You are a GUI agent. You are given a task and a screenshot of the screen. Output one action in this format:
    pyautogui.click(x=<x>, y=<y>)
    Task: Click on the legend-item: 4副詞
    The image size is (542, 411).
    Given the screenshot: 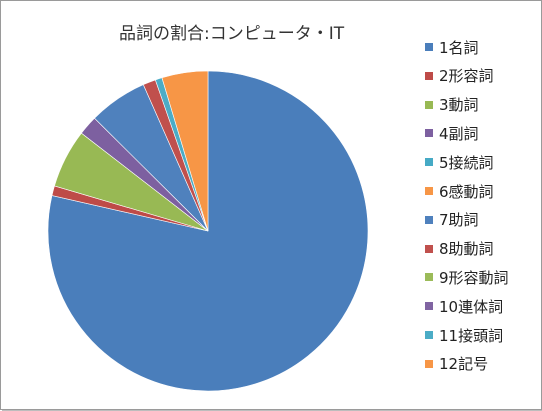 What is the action you would take?
    pyautogui.click(x=452, y=133)
    